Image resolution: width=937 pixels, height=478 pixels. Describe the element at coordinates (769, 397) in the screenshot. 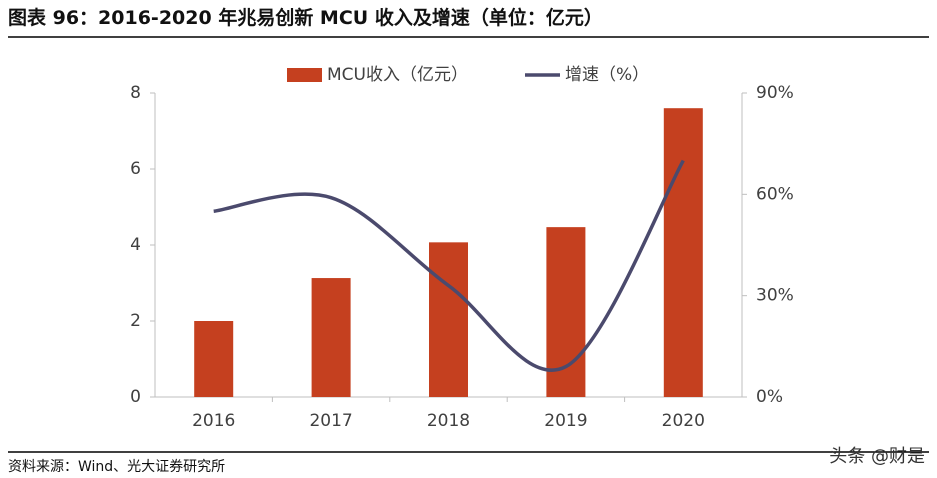

I see `y2-tick-label: 0%` at that location.